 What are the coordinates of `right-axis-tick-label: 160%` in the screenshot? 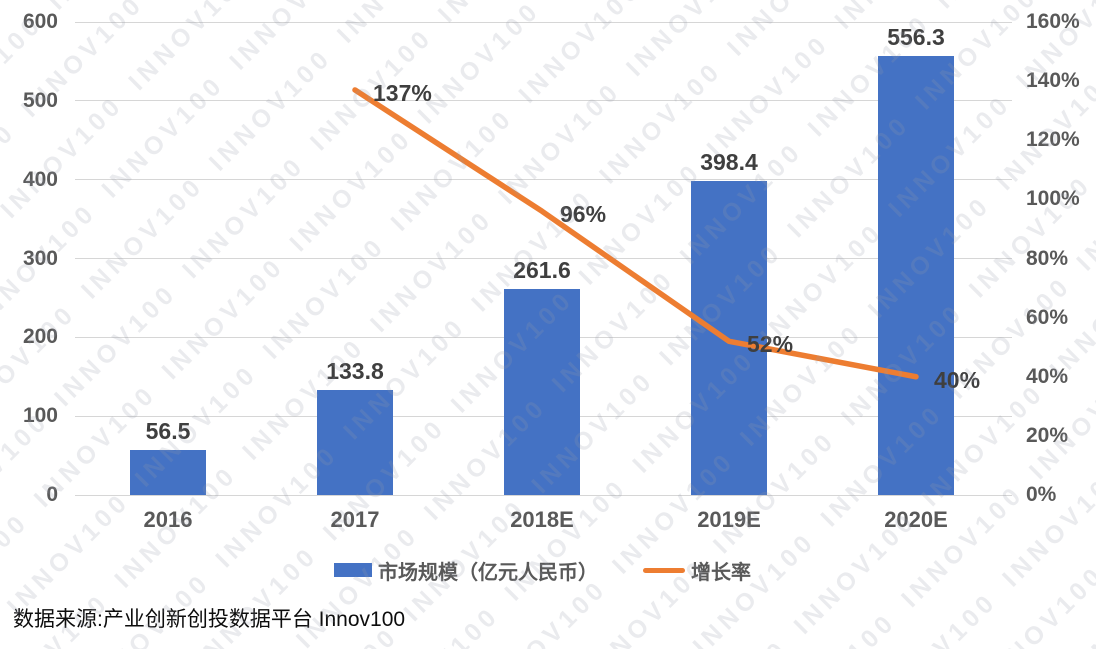 It's located at (1053, 21).